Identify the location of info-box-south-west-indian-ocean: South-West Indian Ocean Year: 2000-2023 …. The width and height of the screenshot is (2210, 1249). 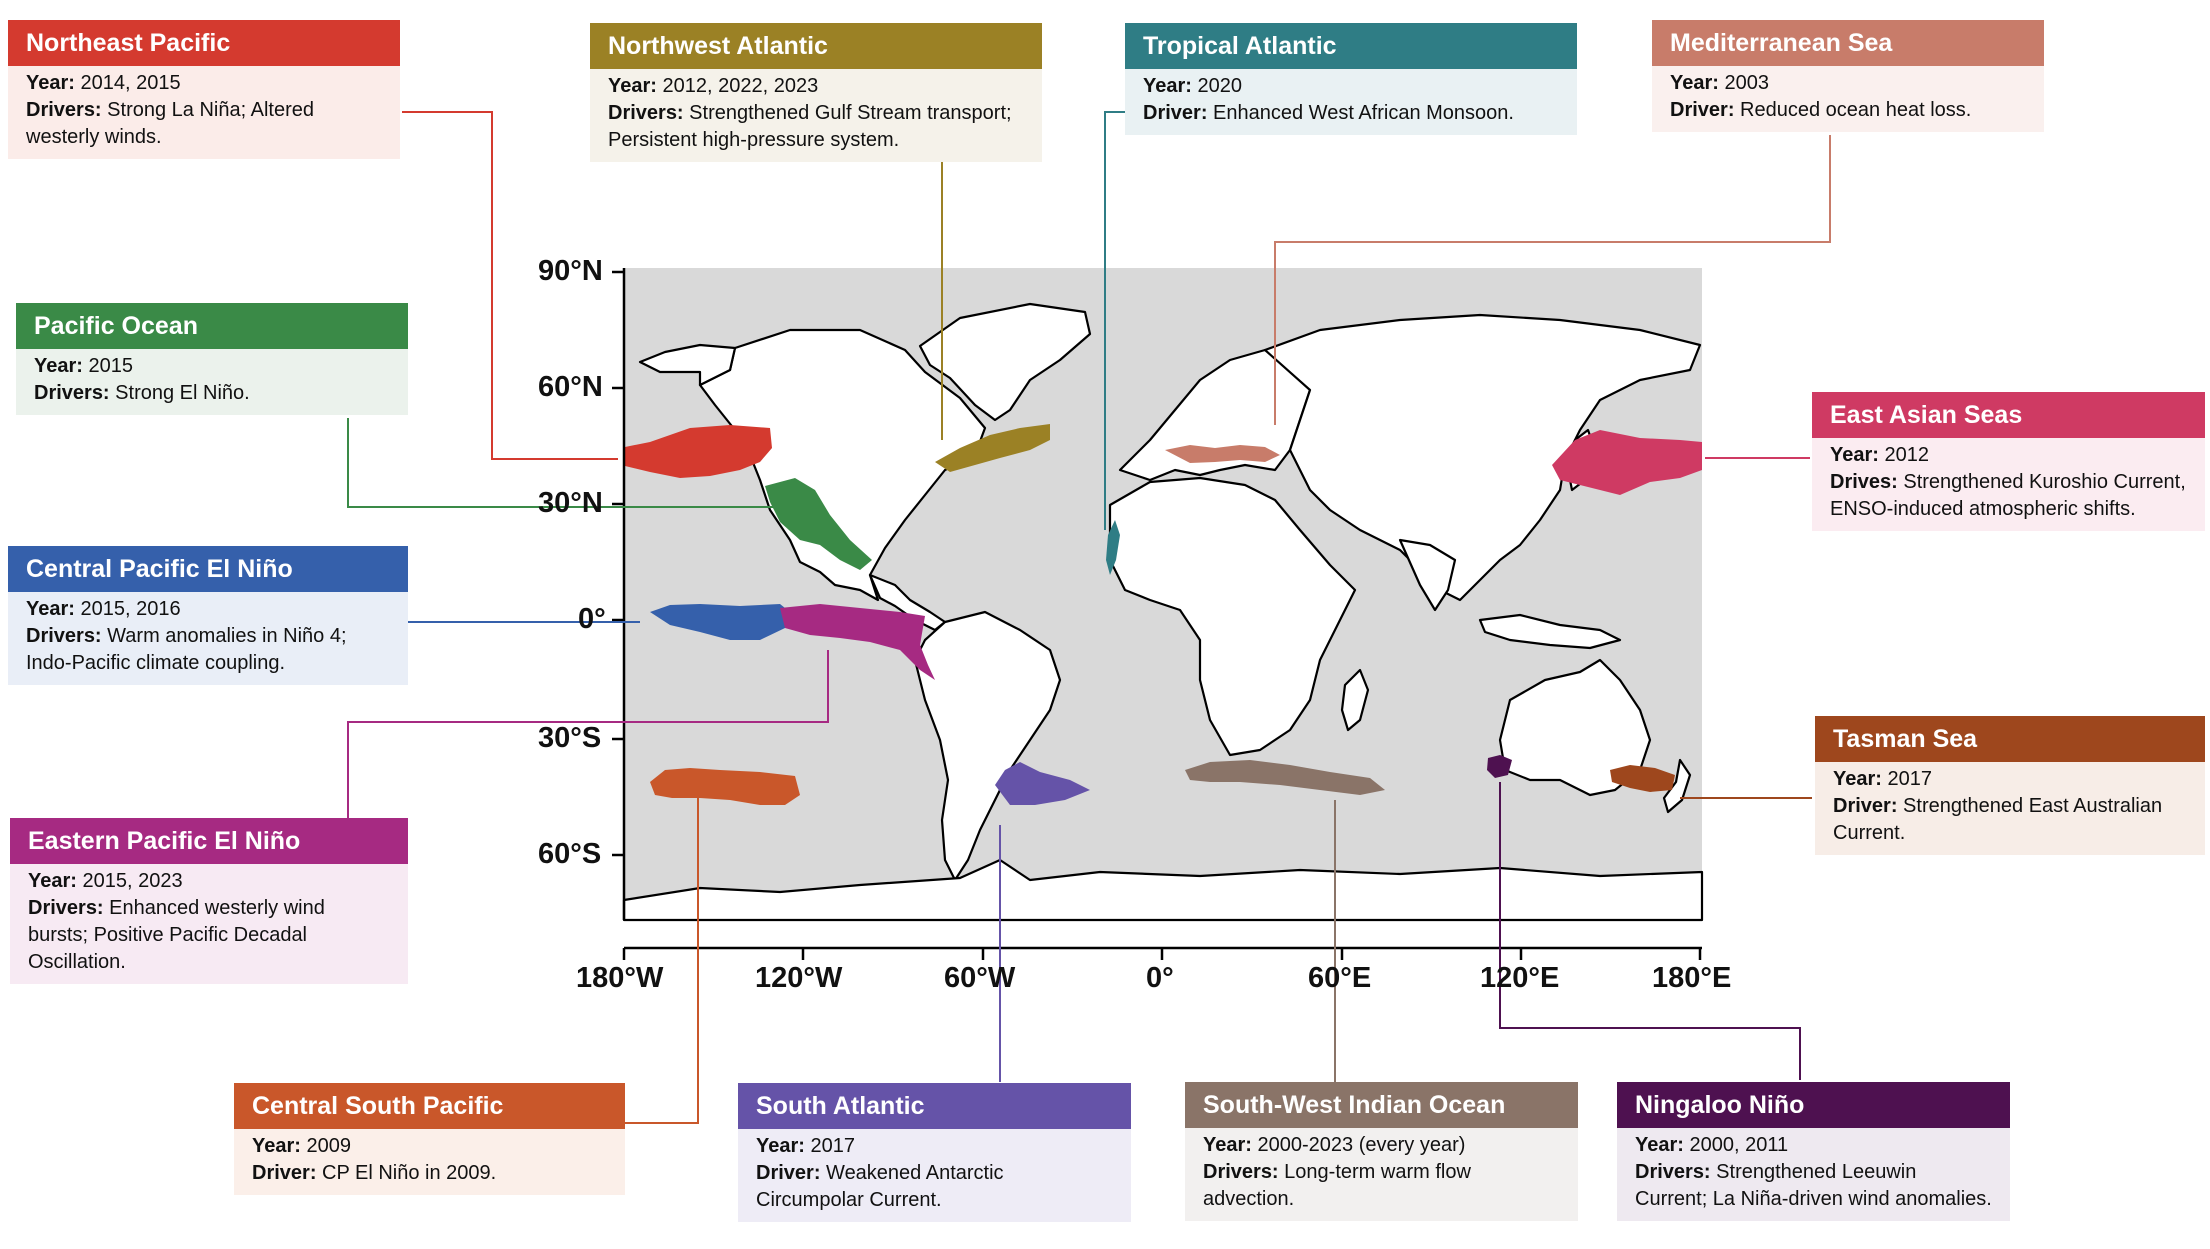
(1381, 1151).